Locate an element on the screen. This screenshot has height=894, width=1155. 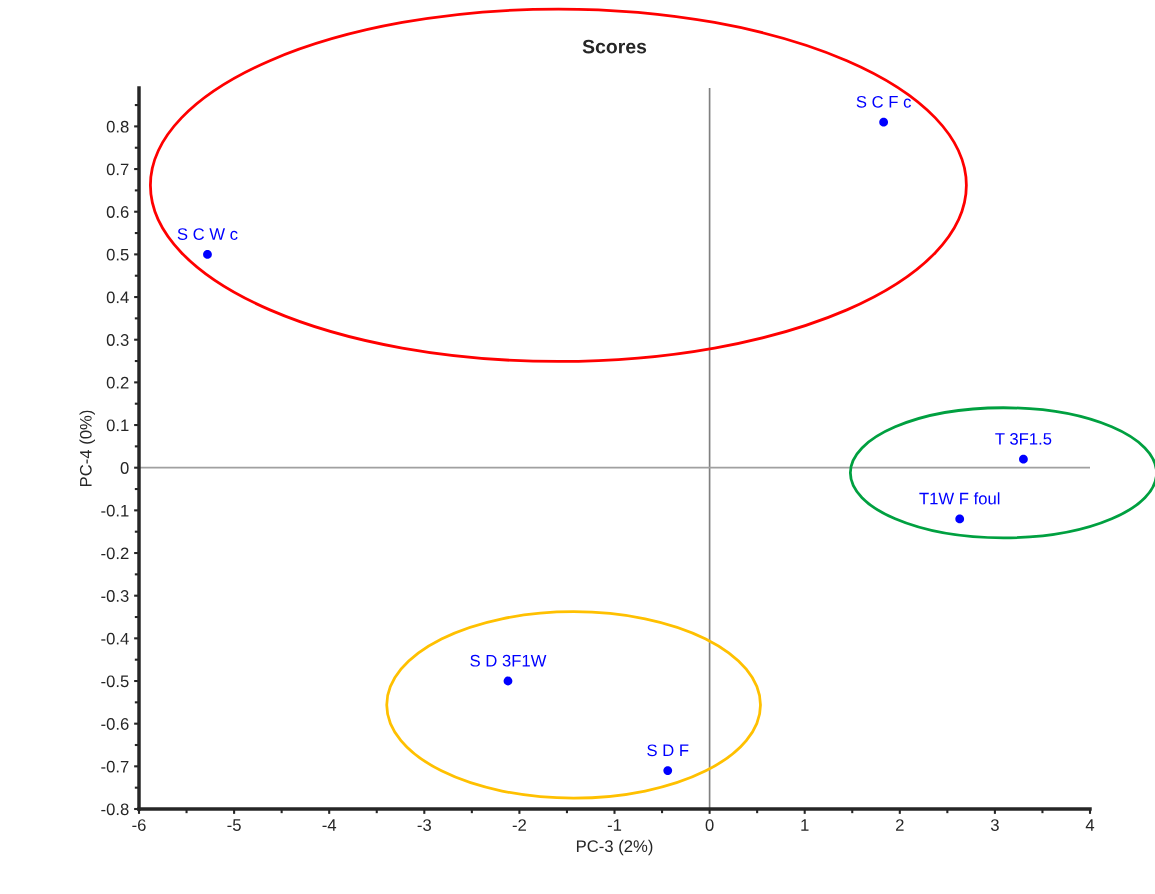
chart-title: Scores is located at coordinates (614, 46).